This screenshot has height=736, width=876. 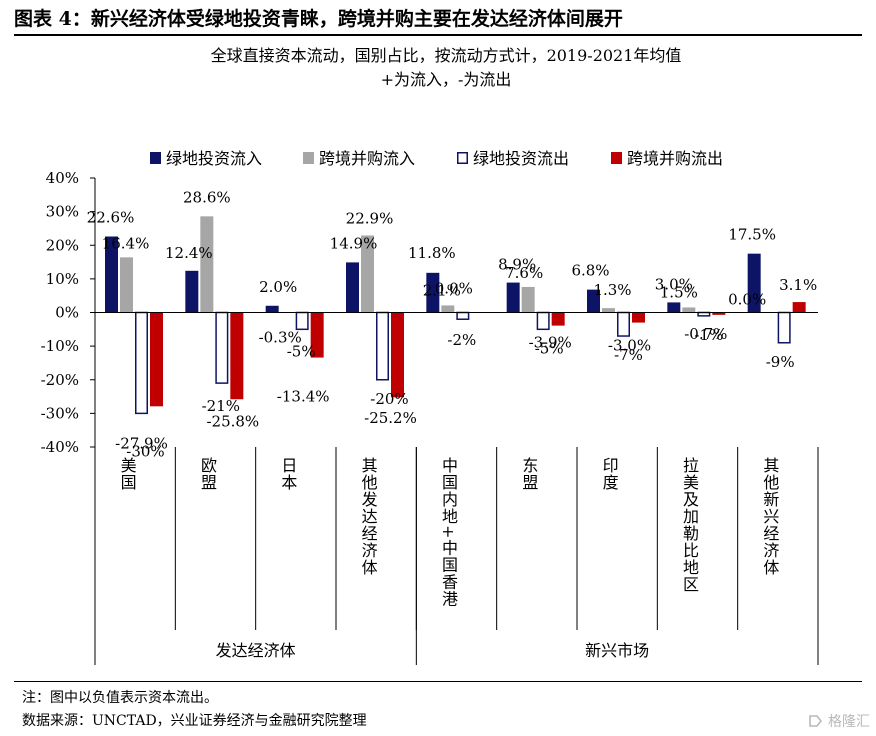 What do you see at coordinates (780, 362) in the screenshot?
I see `data-label: -9%` at bounding box center [780, 362].